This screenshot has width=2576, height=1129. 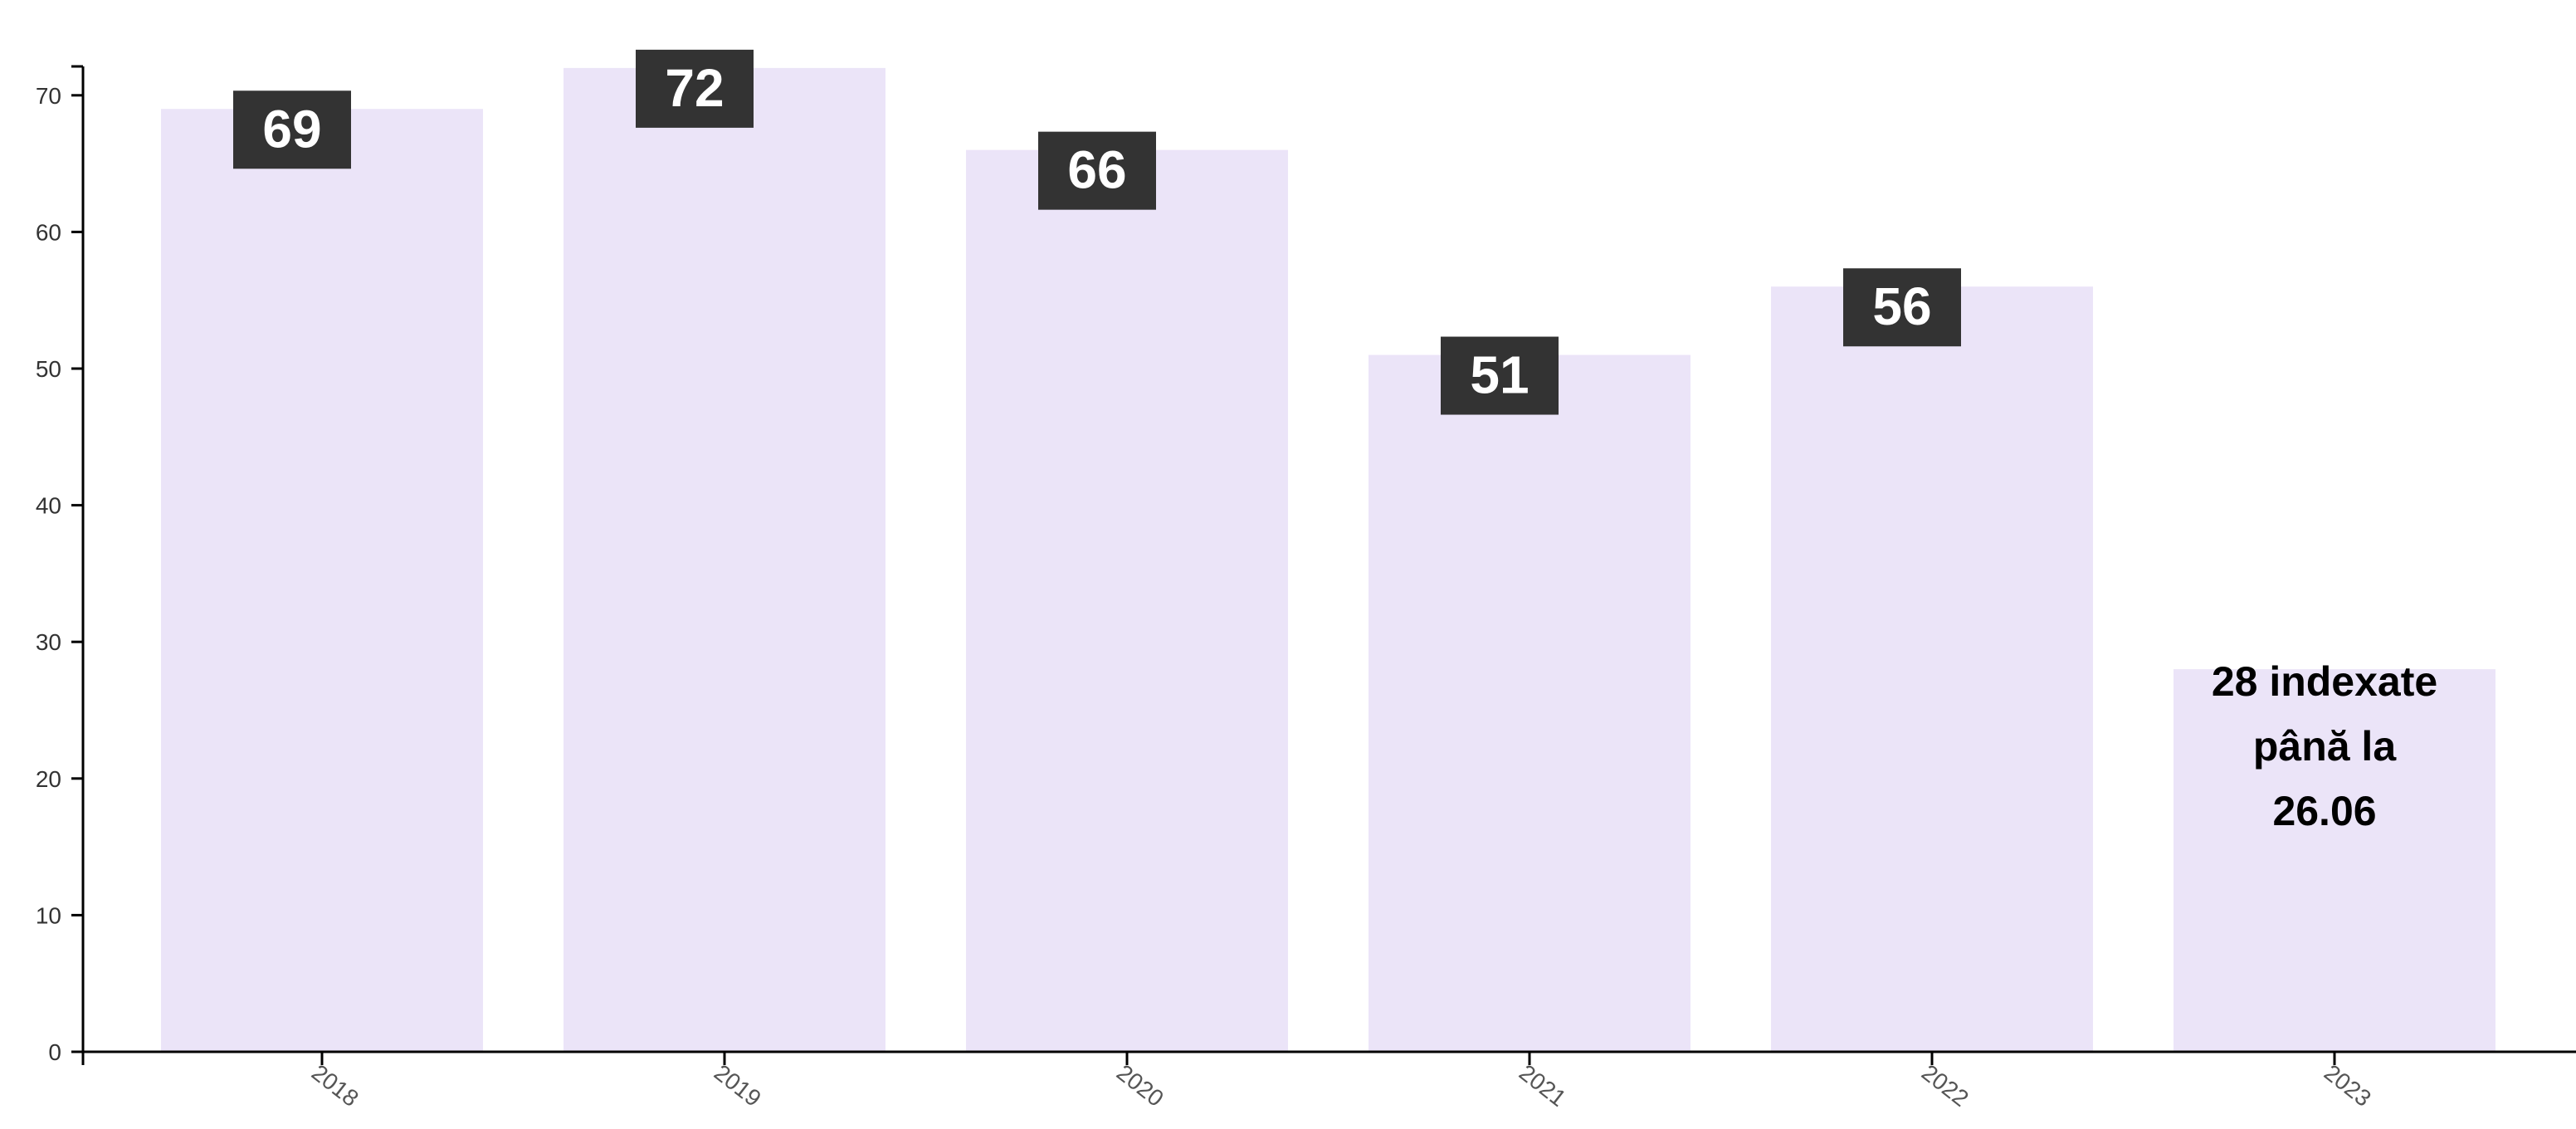 What do you see at coordinates (2324, 811) in the screenshot?
I see `annotation-line-3: 26.06` at bounding box center [2324, 811].